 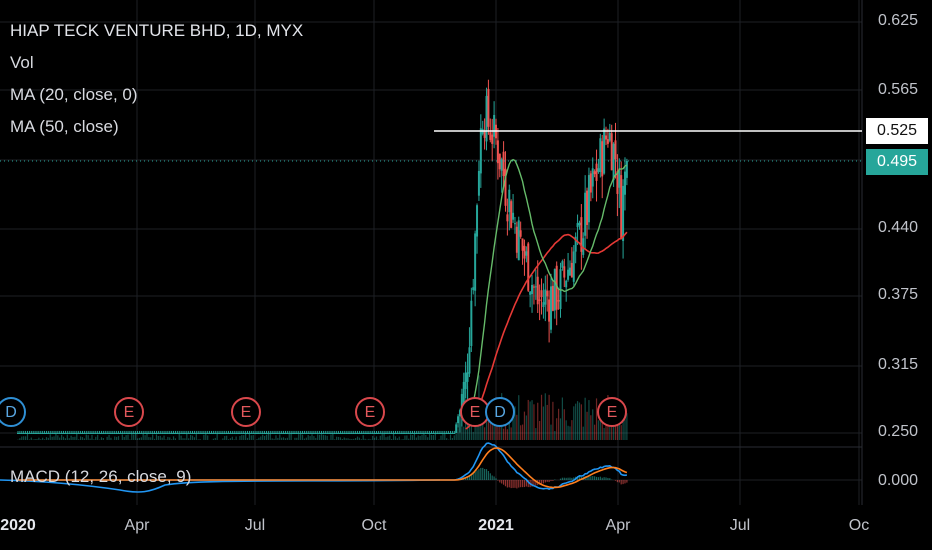 I want to click on ma20-legend: MA (20, close, 0), so click(x=74, y=94).